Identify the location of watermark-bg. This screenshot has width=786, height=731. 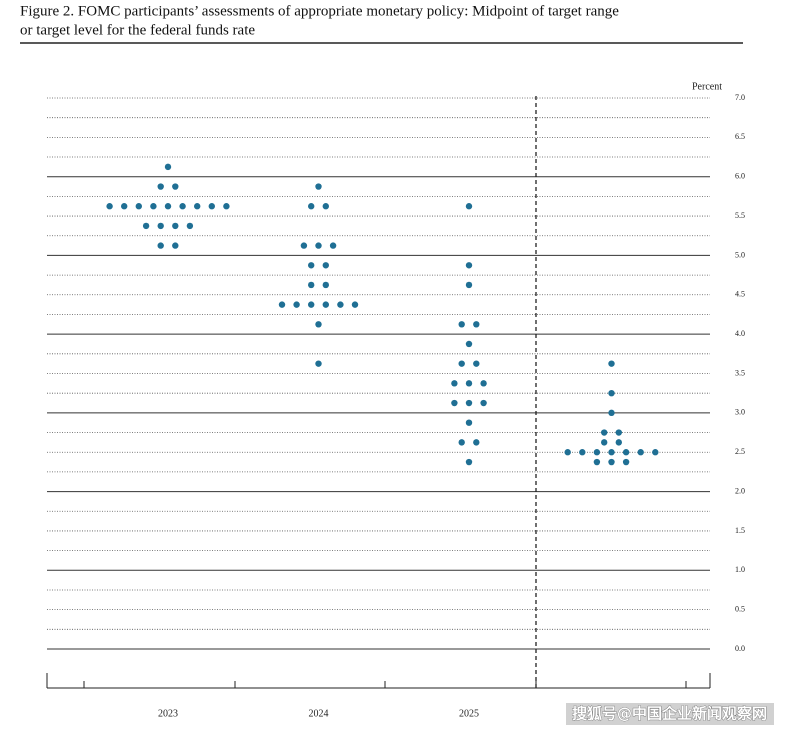
(670, 714).